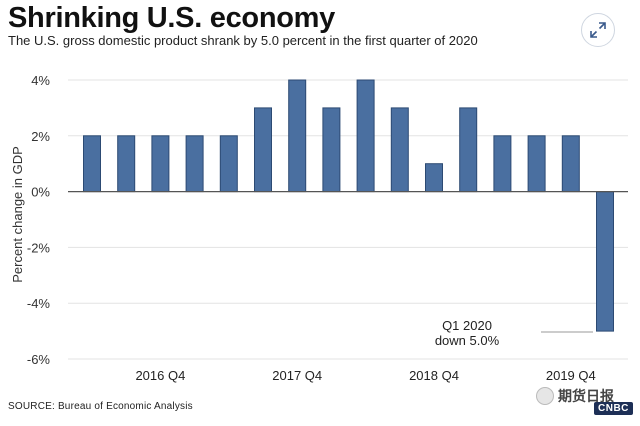 The image size is (640, 426). Describe the element at coordinates (40, 80) in the screenshot. I see `y-tick-label: 4%` at that location.